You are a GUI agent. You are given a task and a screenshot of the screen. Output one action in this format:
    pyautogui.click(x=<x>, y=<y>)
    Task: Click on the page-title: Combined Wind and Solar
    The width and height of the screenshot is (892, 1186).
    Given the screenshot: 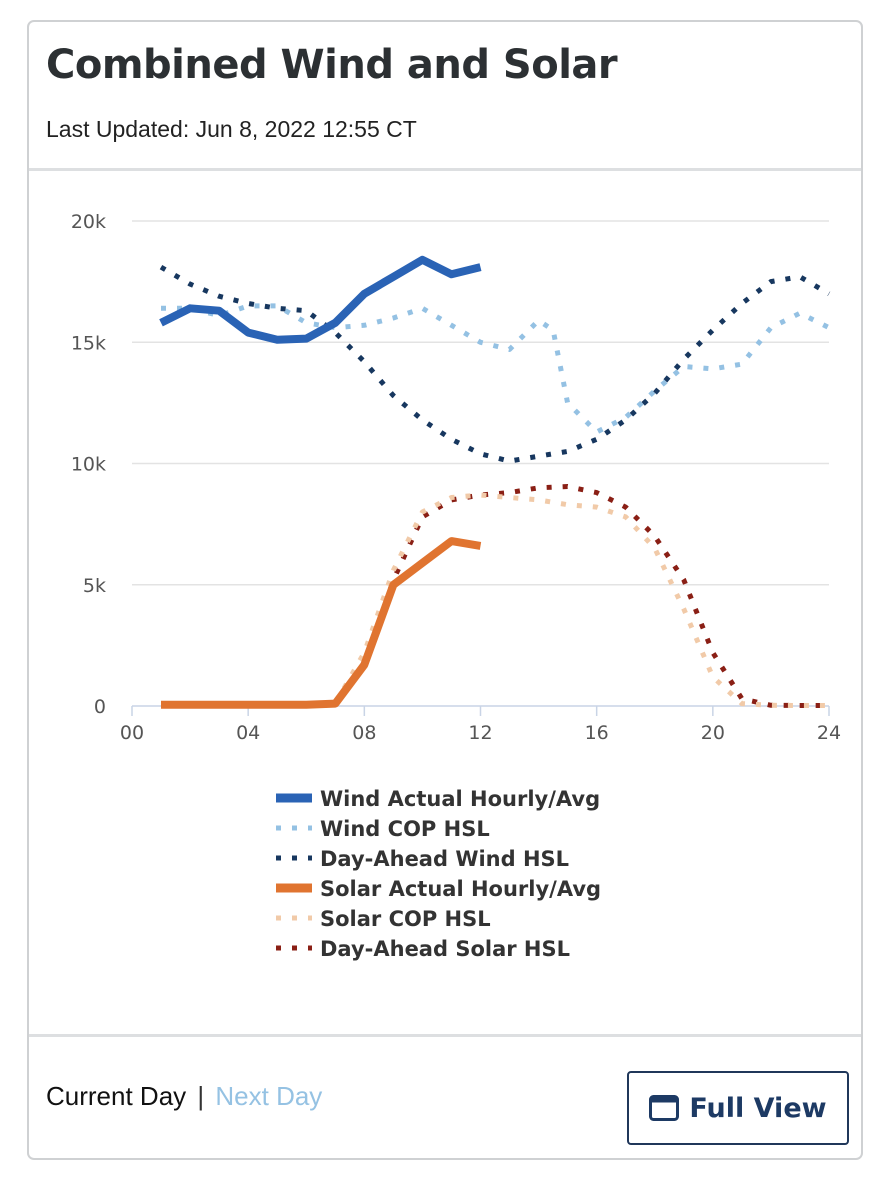 What is the action you would take?
    pyautogui.click(x=332, y=65)
    